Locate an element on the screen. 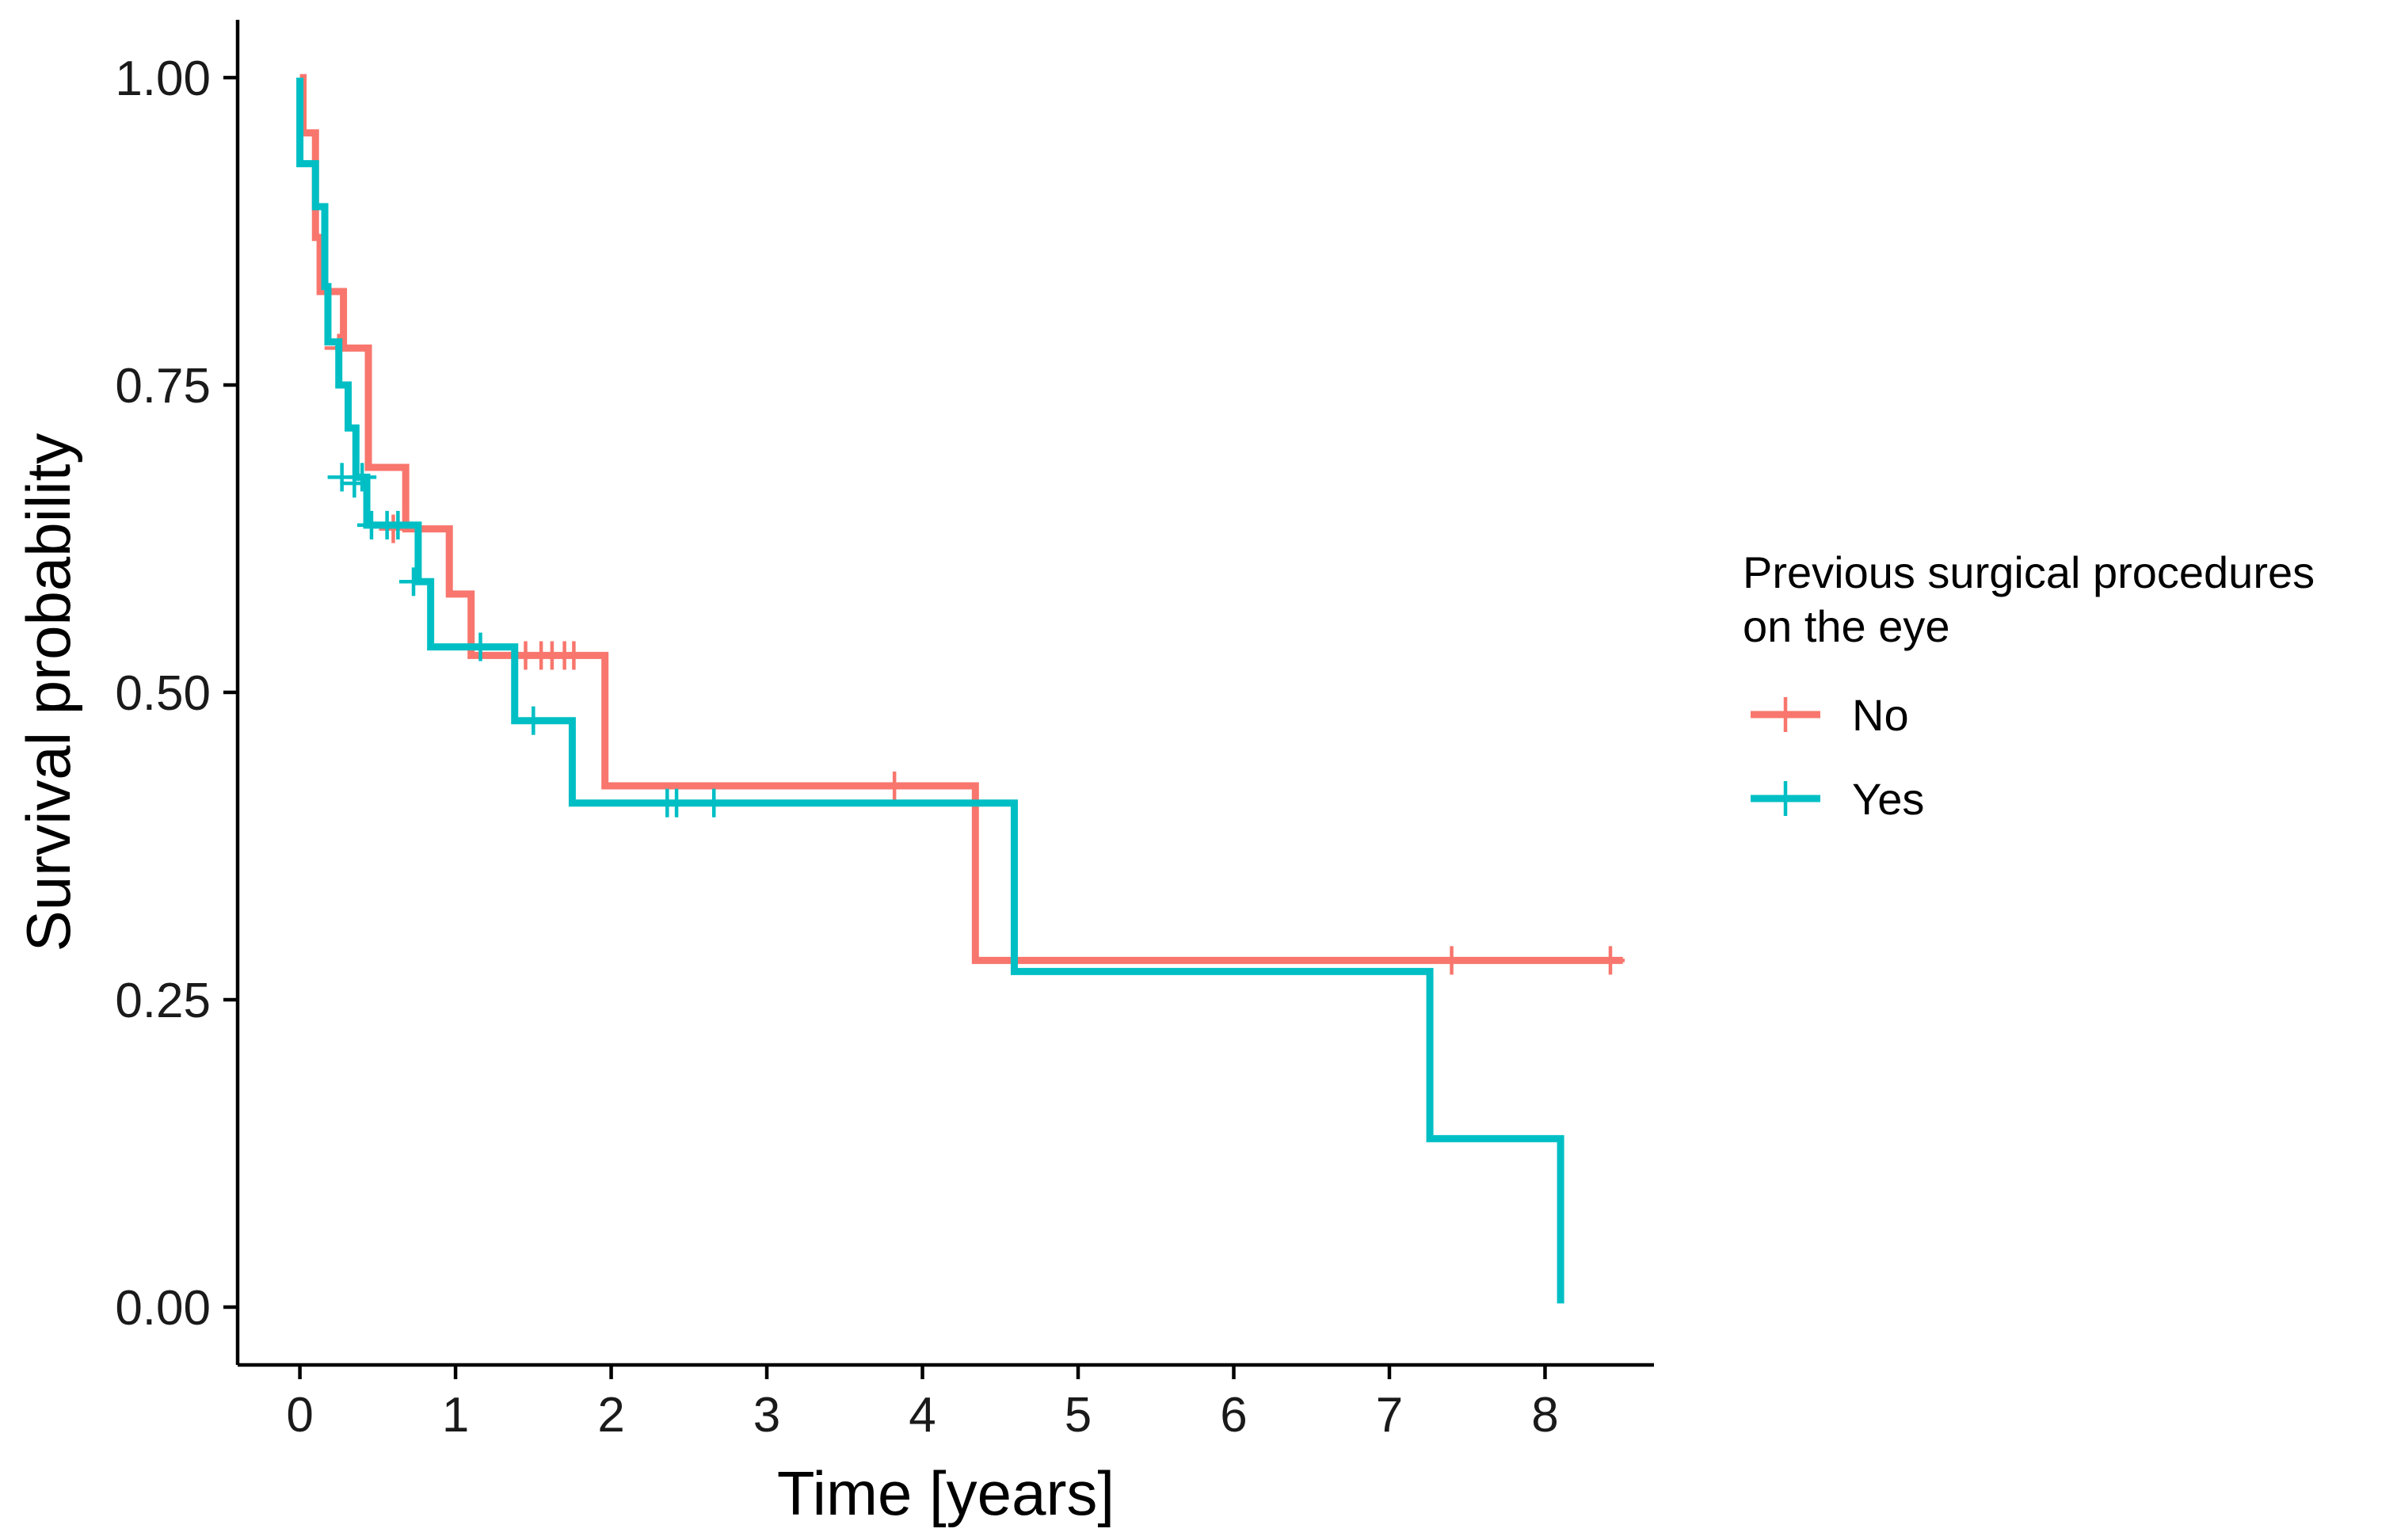 The height and width of the screenshot is (1540, 2397). y-tick-label: 0.75 is located at coordinates (163, 386).